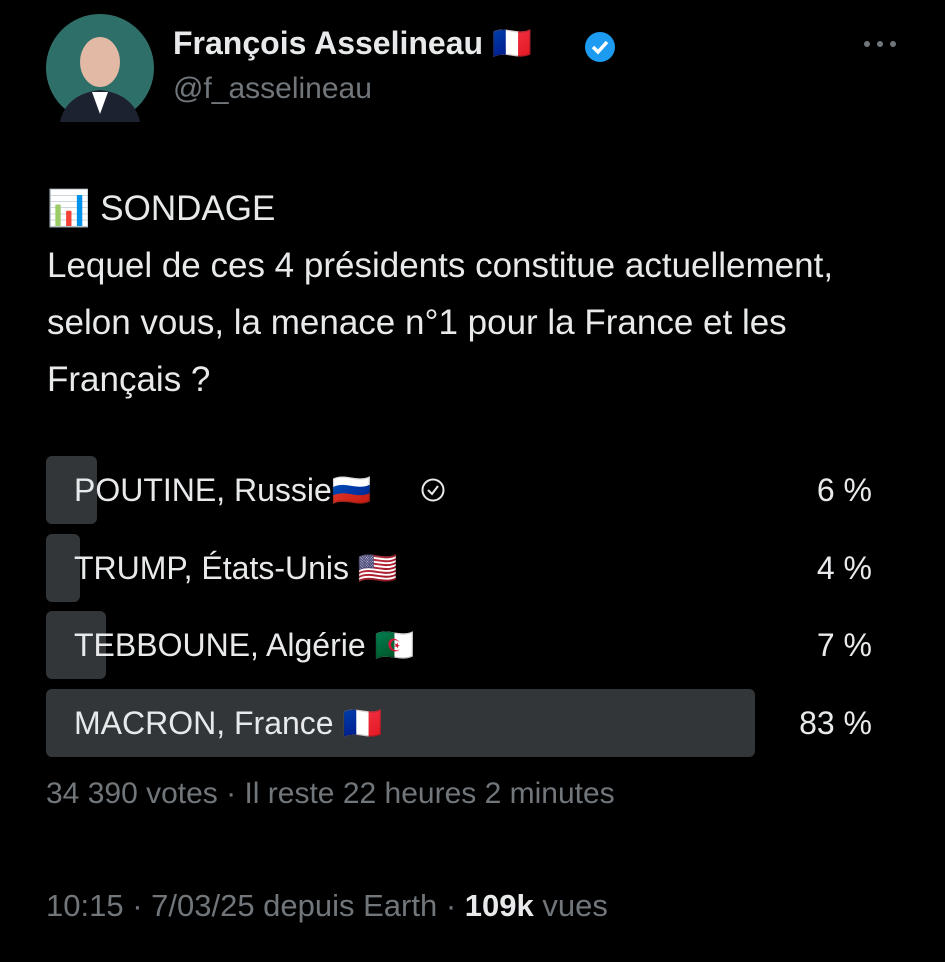 This screenshot has width=945, height=962. I want to click on voted-check, so click(433, 490).